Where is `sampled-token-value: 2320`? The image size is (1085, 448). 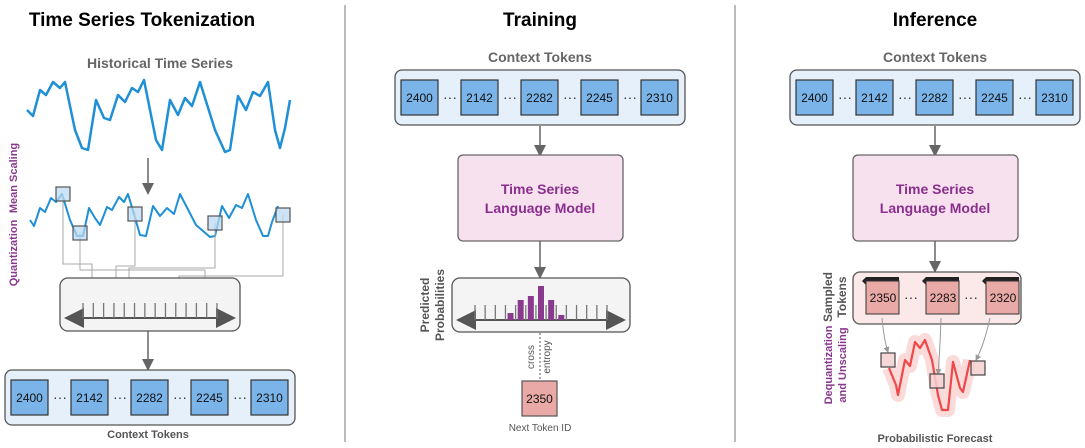
sampled-token-value: 2320 is located at coordinates (1003, 298).